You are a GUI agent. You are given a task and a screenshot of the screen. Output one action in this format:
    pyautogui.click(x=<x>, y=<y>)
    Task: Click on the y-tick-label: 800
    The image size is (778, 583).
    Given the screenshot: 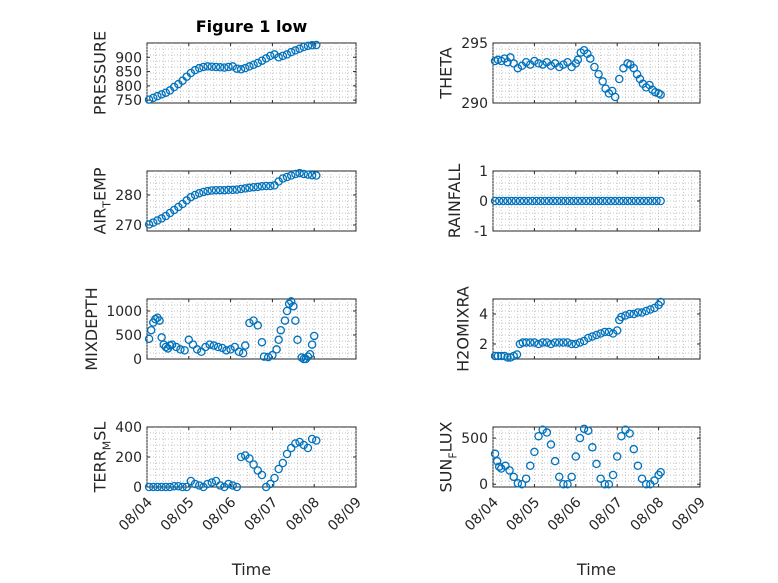 What is the action you would take?
    pyautogui.click(x=128, y=87)
    